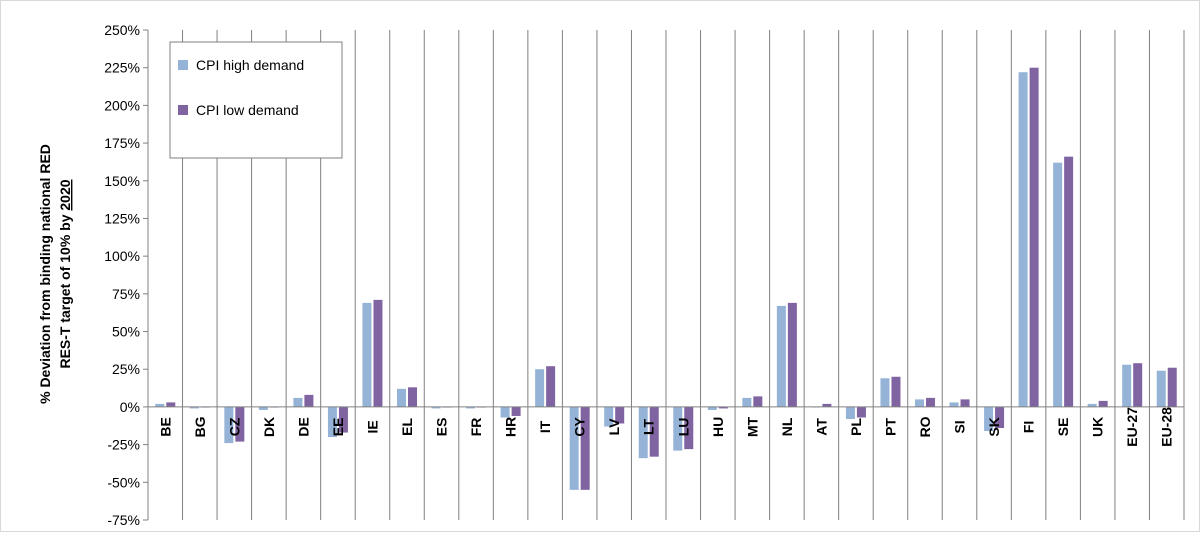 This screenshot has height=537, width=1200. I want to click on bar-cpi-high-demand-se, so click(1058, 284).